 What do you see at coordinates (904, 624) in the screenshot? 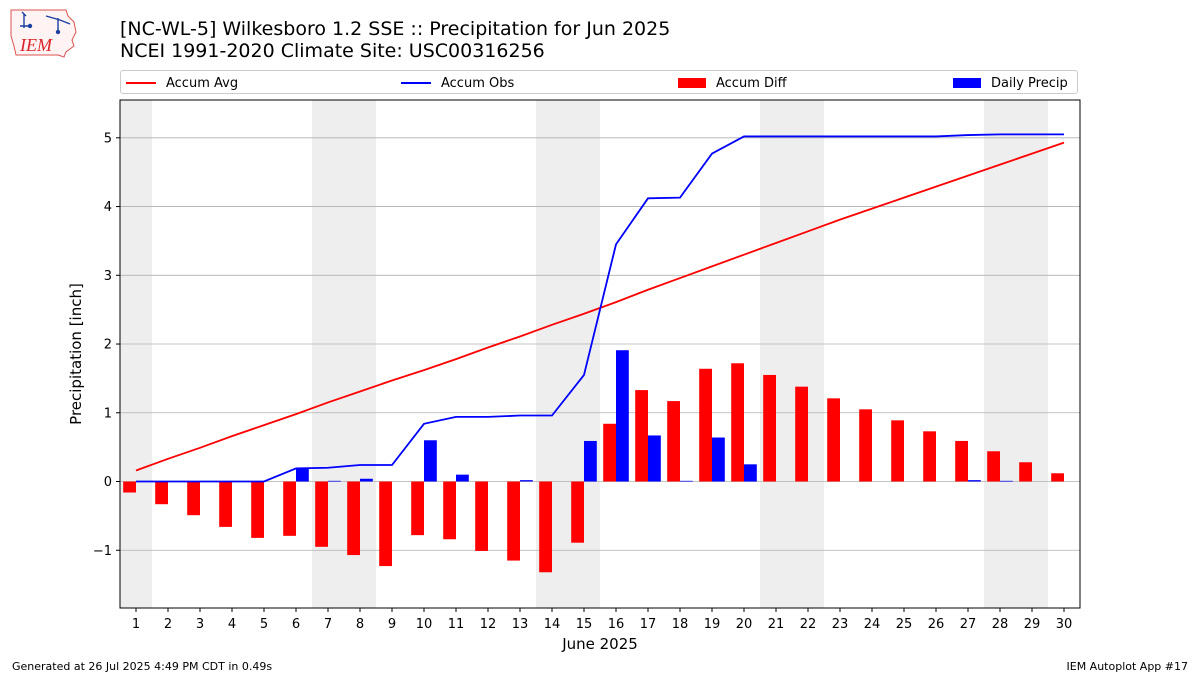
I see `x-tick-label: 25` at bounding box center [904, 624].